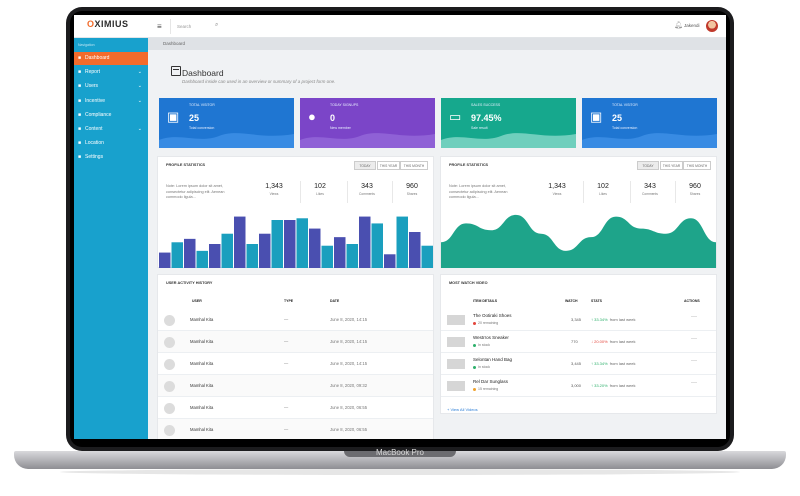 This screenshot has height=496, width=800. Describe the element at coordinates (367, 123) in the screenshot. I see `stat-card: ● TODAY SIGNUPS 0 New member` at that location.